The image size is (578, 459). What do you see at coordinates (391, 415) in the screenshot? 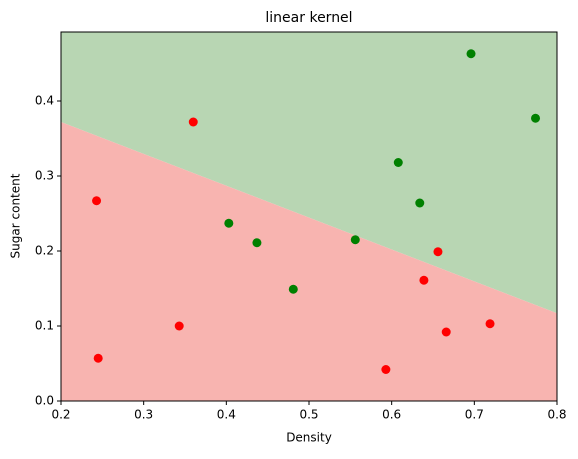
I see `x-tick-label: 0.6` at bounding box center [391, 415].